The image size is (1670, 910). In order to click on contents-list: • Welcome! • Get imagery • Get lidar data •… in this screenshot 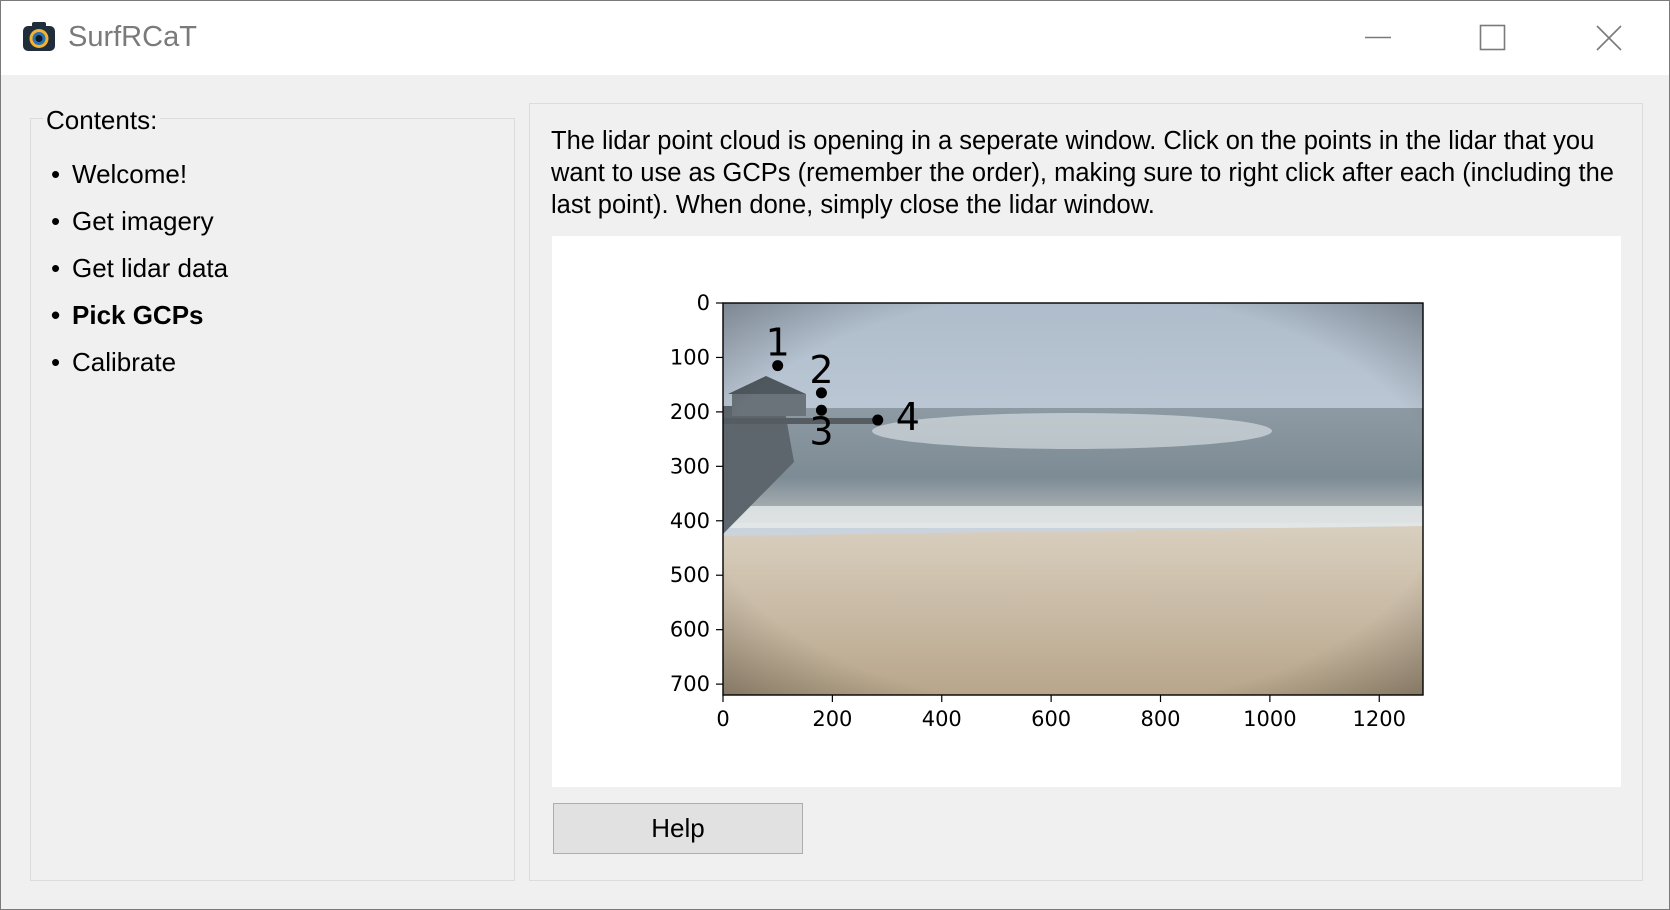, I will do `click(139, 271)`.